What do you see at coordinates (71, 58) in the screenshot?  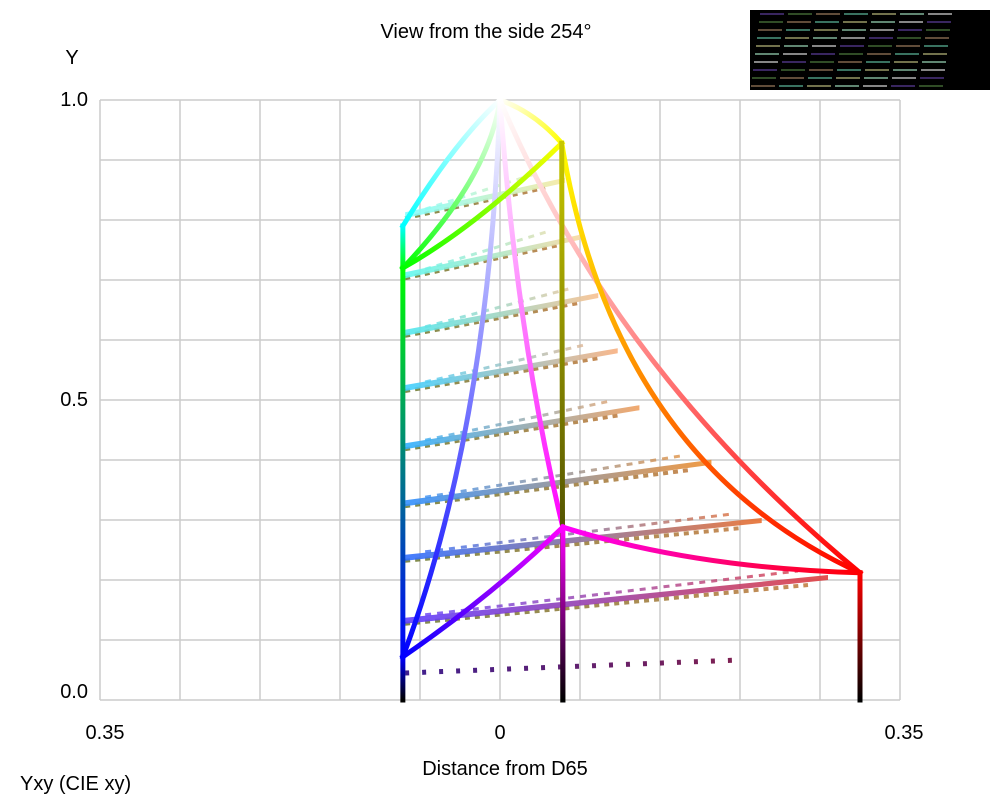 I see `y-axis-label: Y` at bounding box center [71, 58].